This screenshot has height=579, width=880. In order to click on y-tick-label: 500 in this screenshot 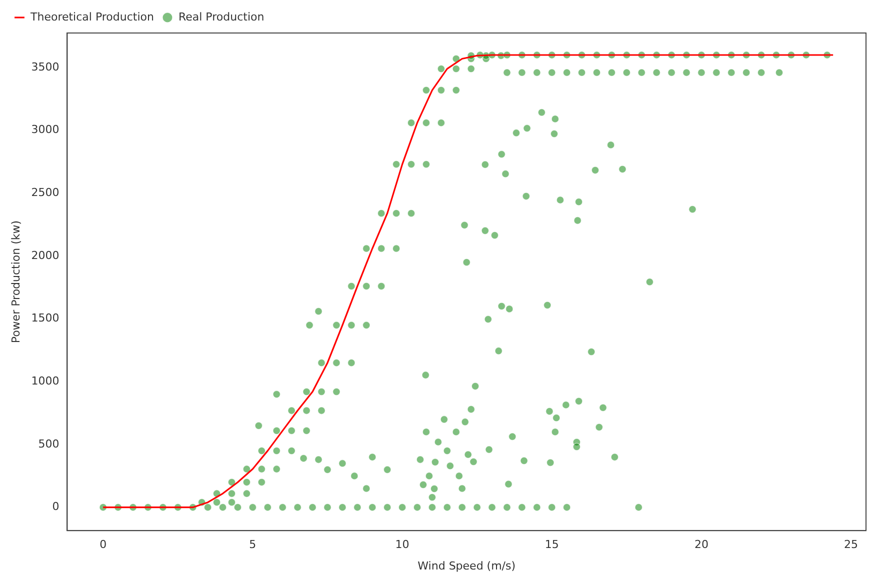, I will do `click(49, 443)`.